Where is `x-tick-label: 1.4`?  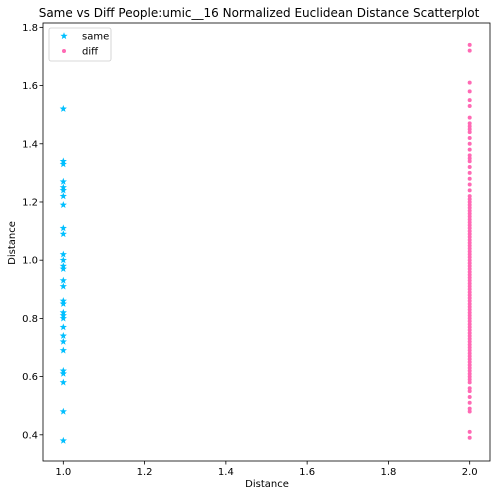 x-tick-label: 1.4 is located at coordinates (226, 472).